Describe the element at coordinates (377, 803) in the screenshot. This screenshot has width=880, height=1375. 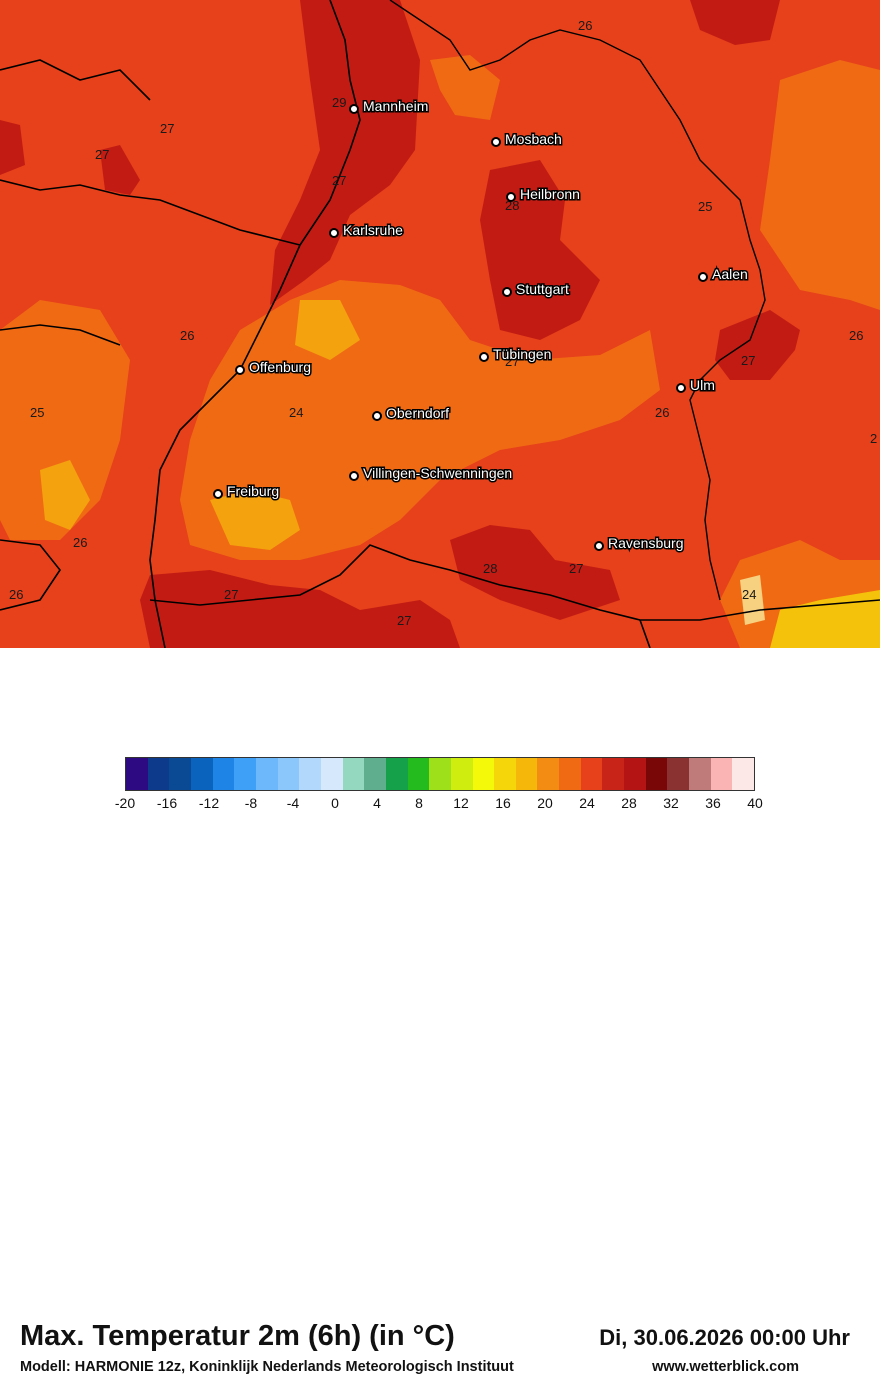
I see `color-scale-tick-label: 4` at that location.